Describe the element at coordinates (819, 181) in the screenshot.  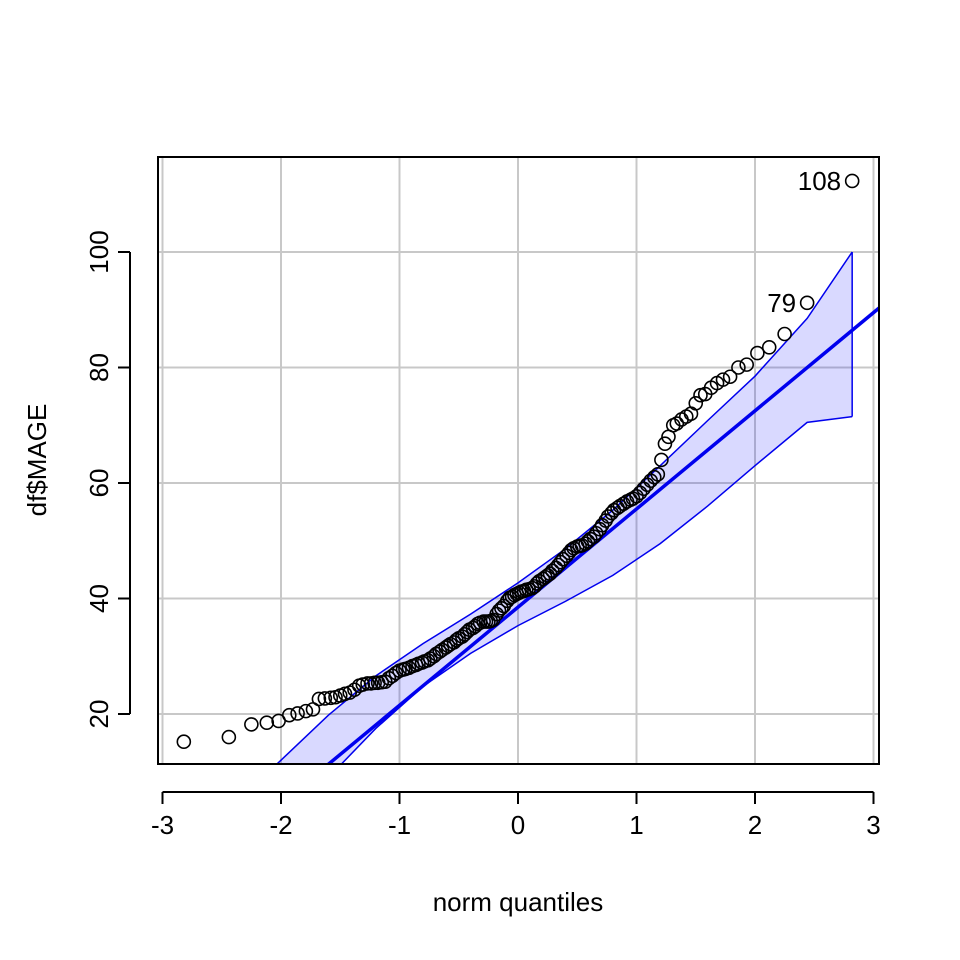
I see `point-label: 108` at that location.